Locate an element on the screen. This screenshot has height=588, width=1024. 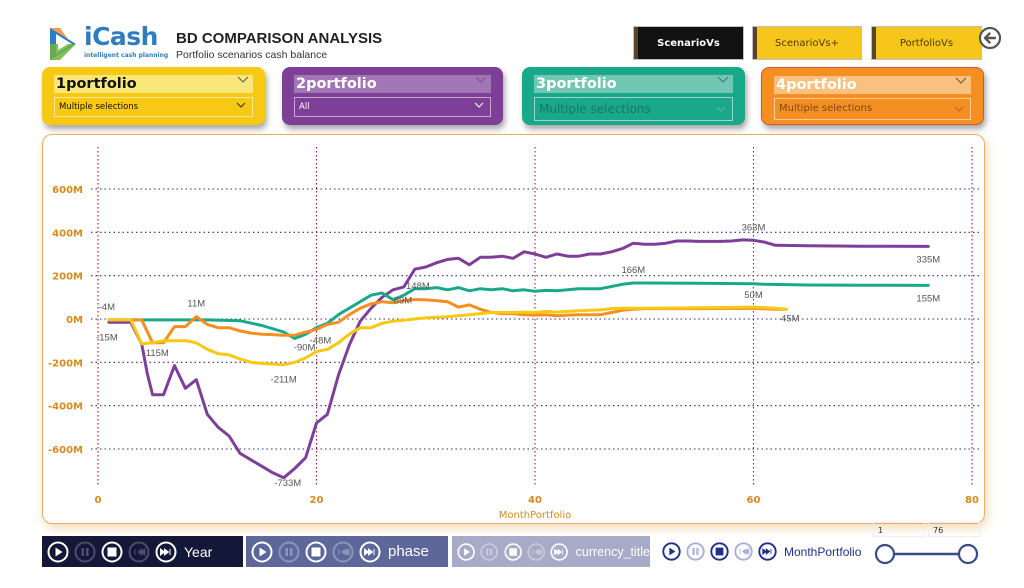
play-axis-label: currency_title is located at coordinates (612, 551).